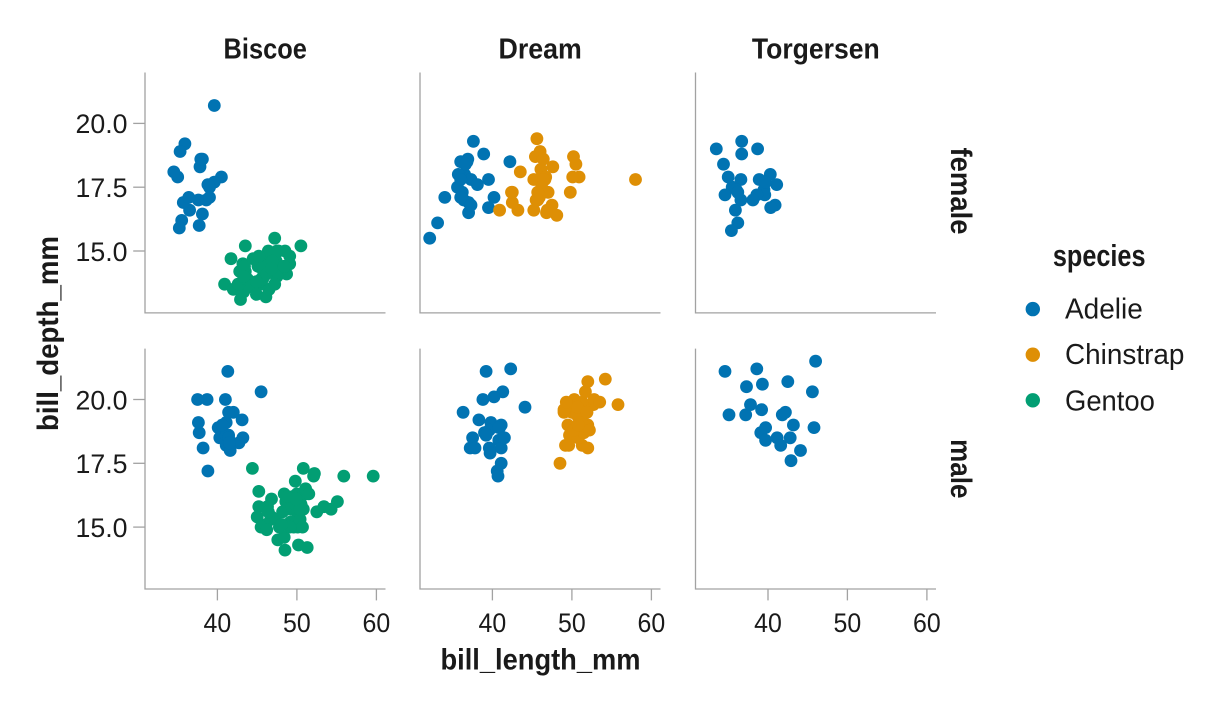  I want to click on svg-text: Torgersen, so click(816, 49).